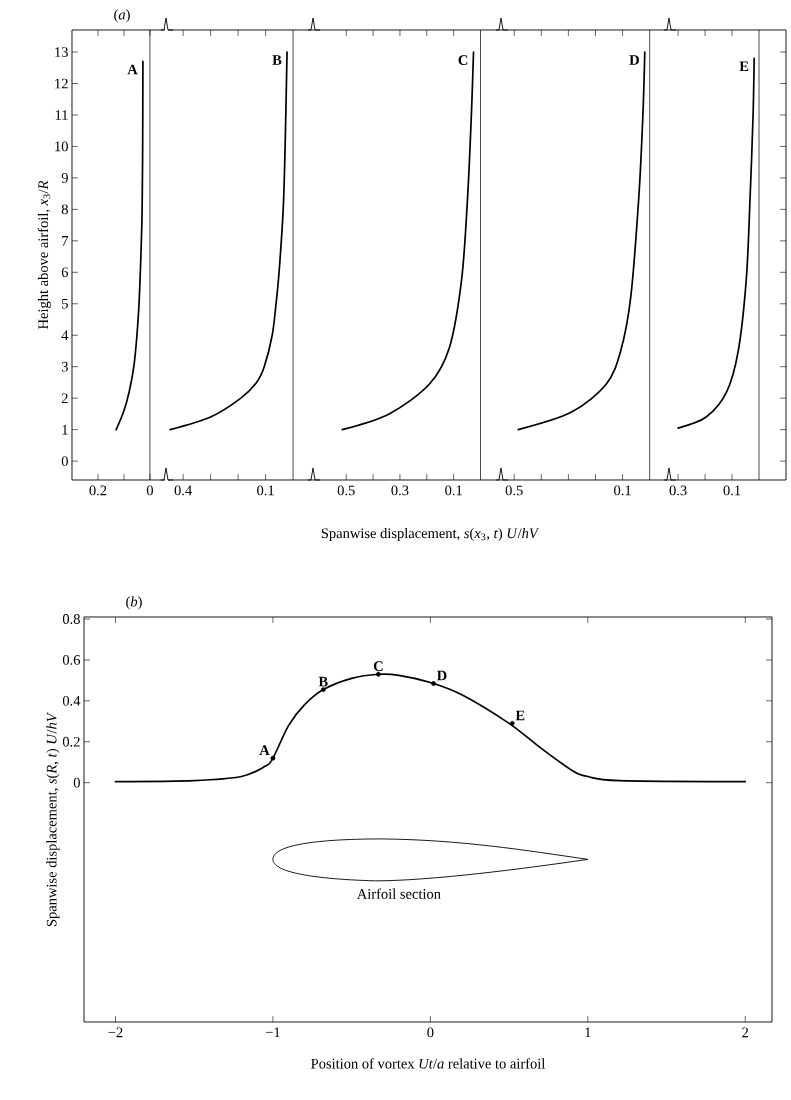  Describe the element at coordinates (272, 1032) in the screenshot. I see `x-tick-label: −1` at that location.